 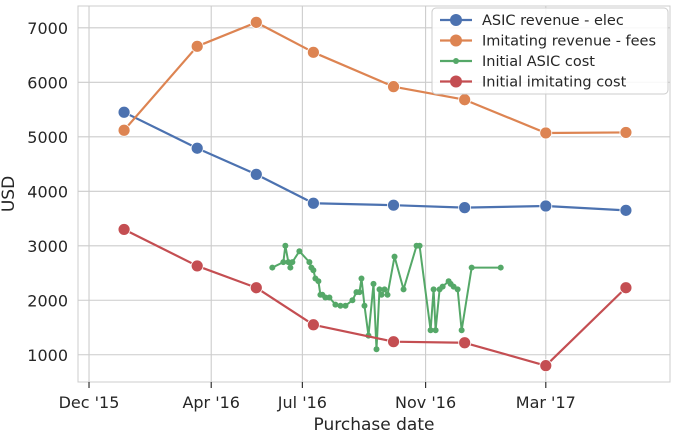 I want to click on y-tick-label: 4000, so click(x=47, y=191).